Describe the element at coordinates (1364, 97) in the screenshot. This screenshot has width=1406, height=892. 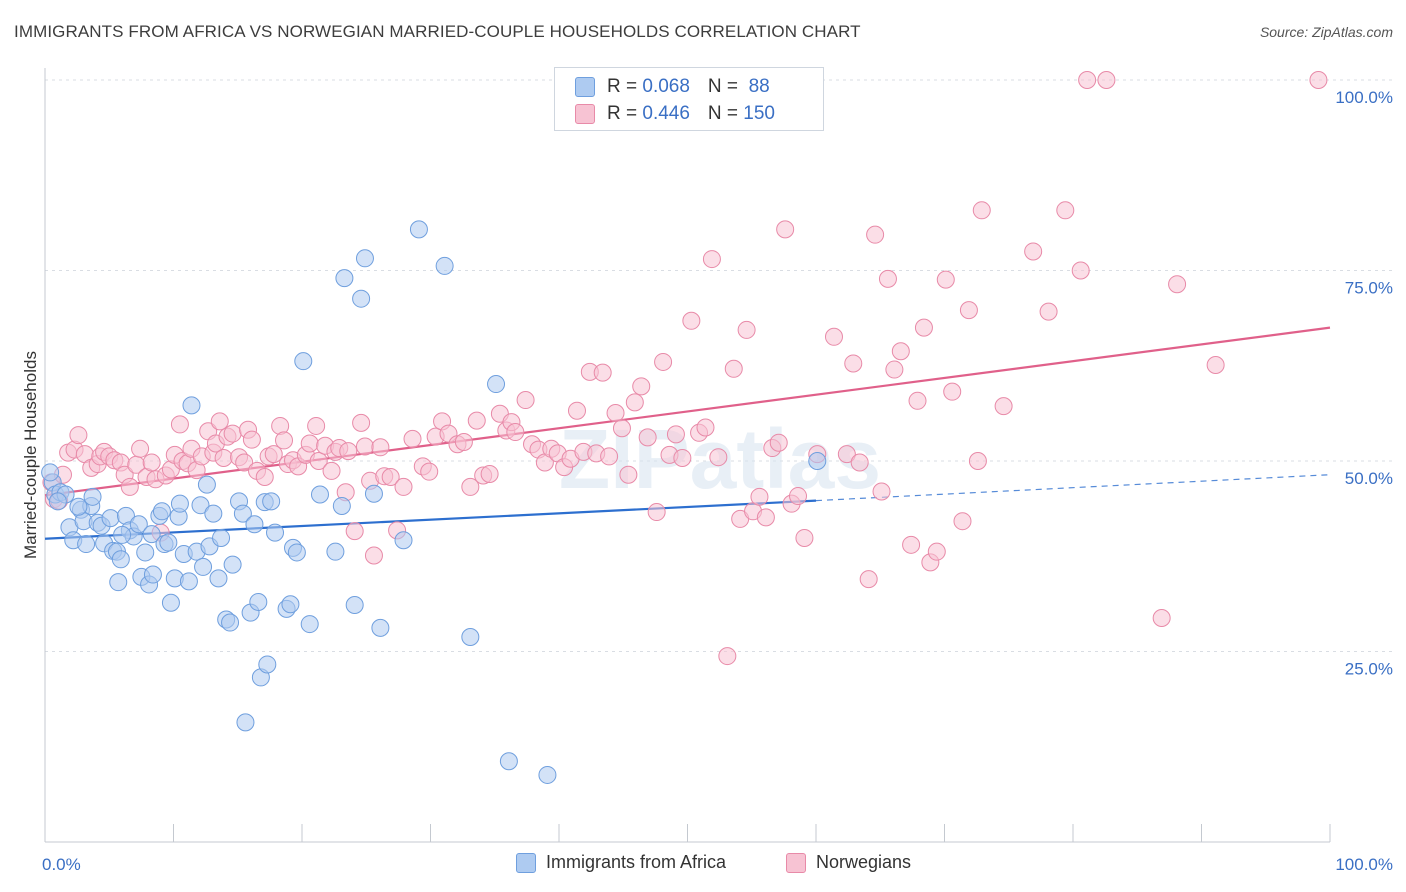
I see `y-tick-label: 100.0%` at that location.